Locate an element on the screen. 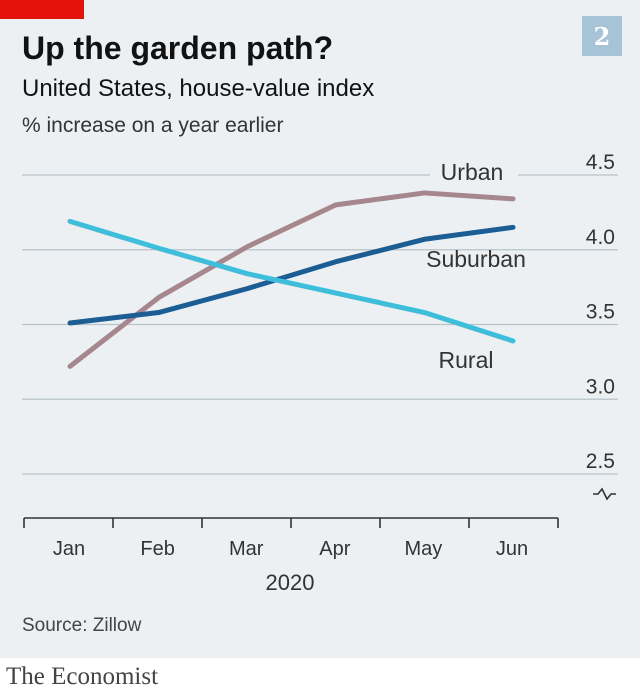 The image size is (640, 696). series-label-rural: Rural is located at coordinates (466, 360).